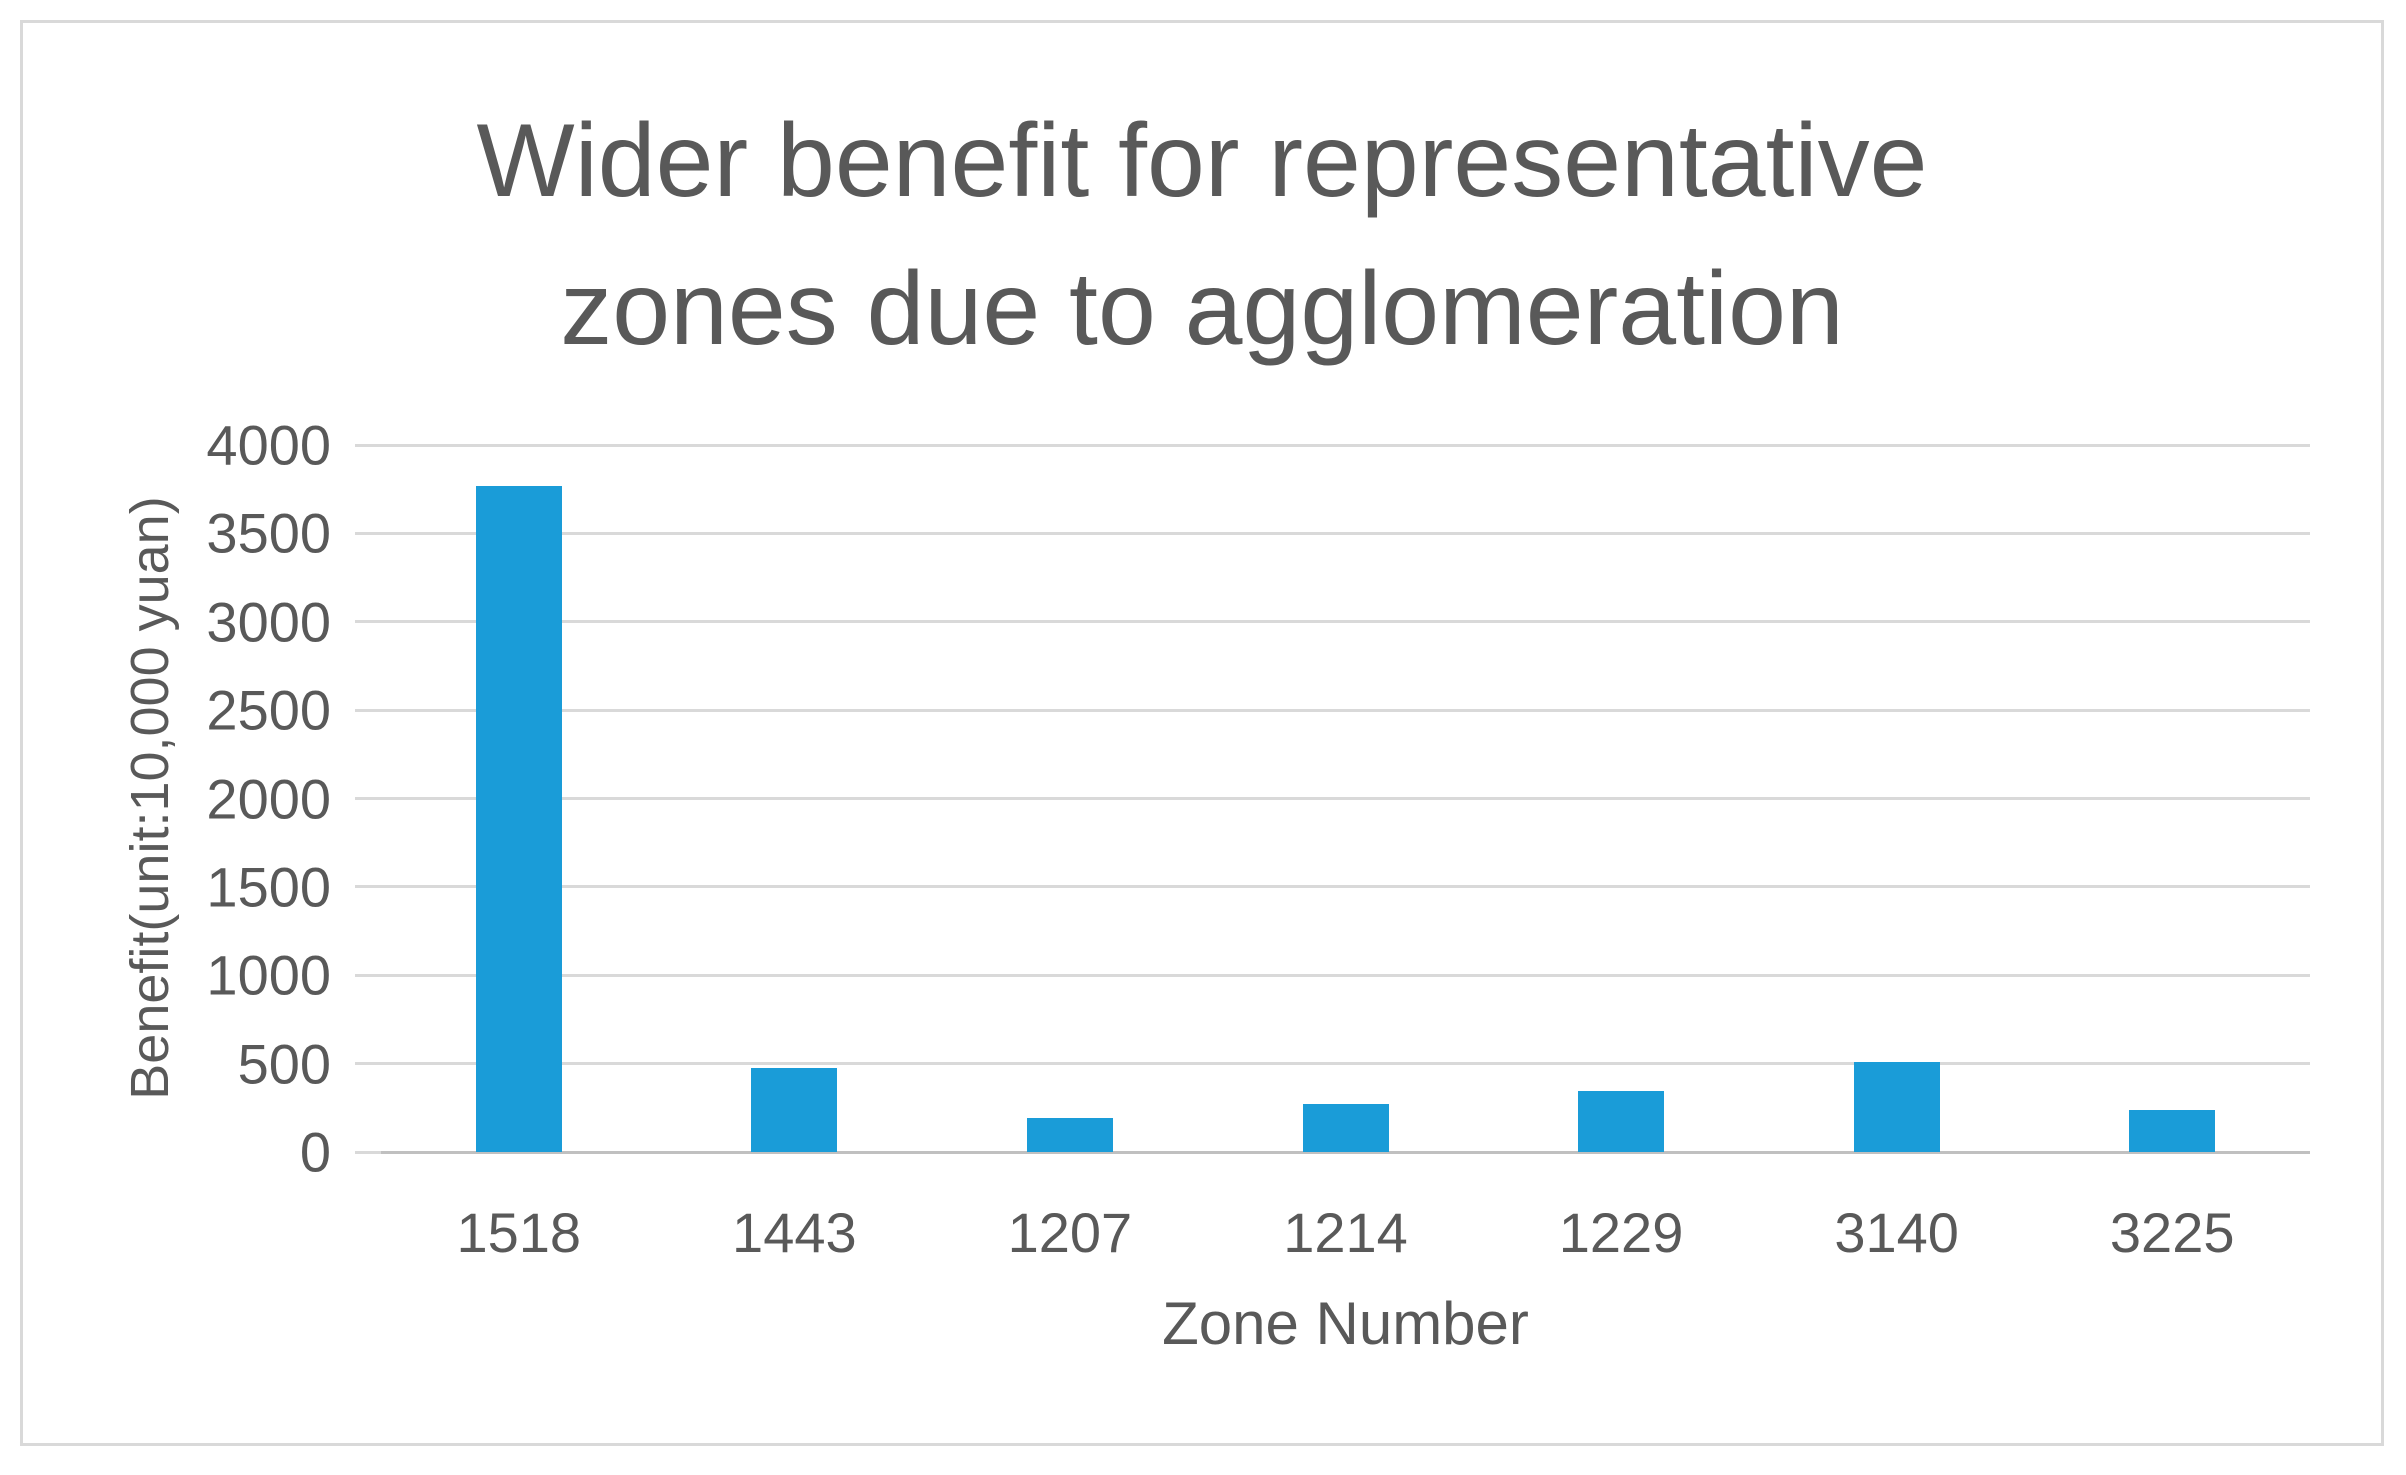  I want to click on x-tick-label: 1443, so click(794, 1232).